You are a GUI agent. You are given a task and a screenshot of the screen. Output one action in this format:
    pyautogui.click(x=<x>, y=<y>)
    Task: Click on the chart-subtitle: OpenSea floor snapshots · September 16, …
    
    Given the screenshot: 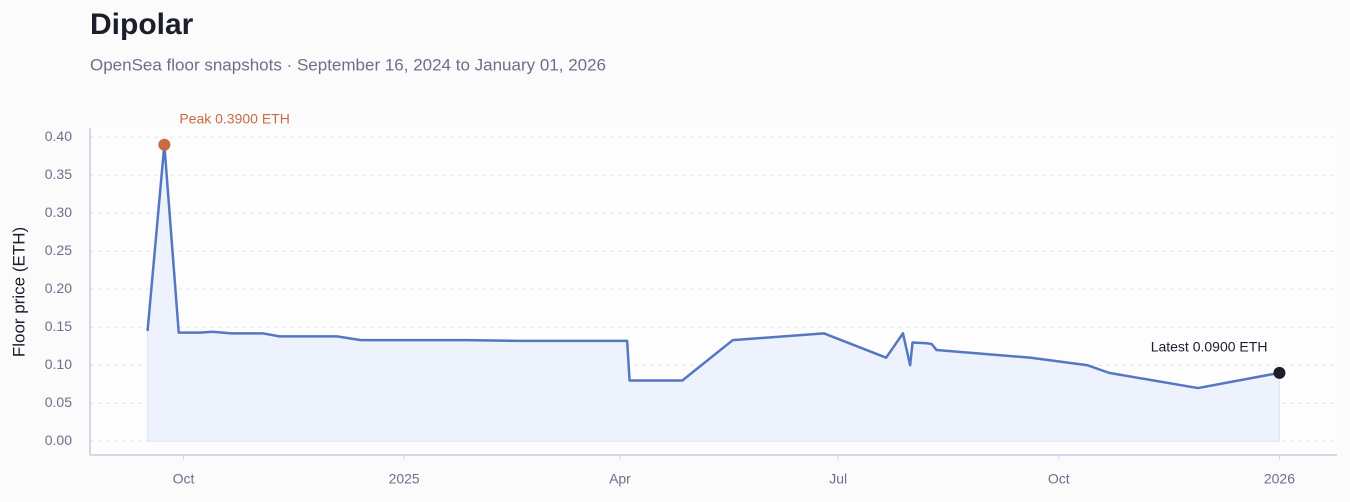 What is the action you would take?
    pyautogui.click(x=348, y=64)
    